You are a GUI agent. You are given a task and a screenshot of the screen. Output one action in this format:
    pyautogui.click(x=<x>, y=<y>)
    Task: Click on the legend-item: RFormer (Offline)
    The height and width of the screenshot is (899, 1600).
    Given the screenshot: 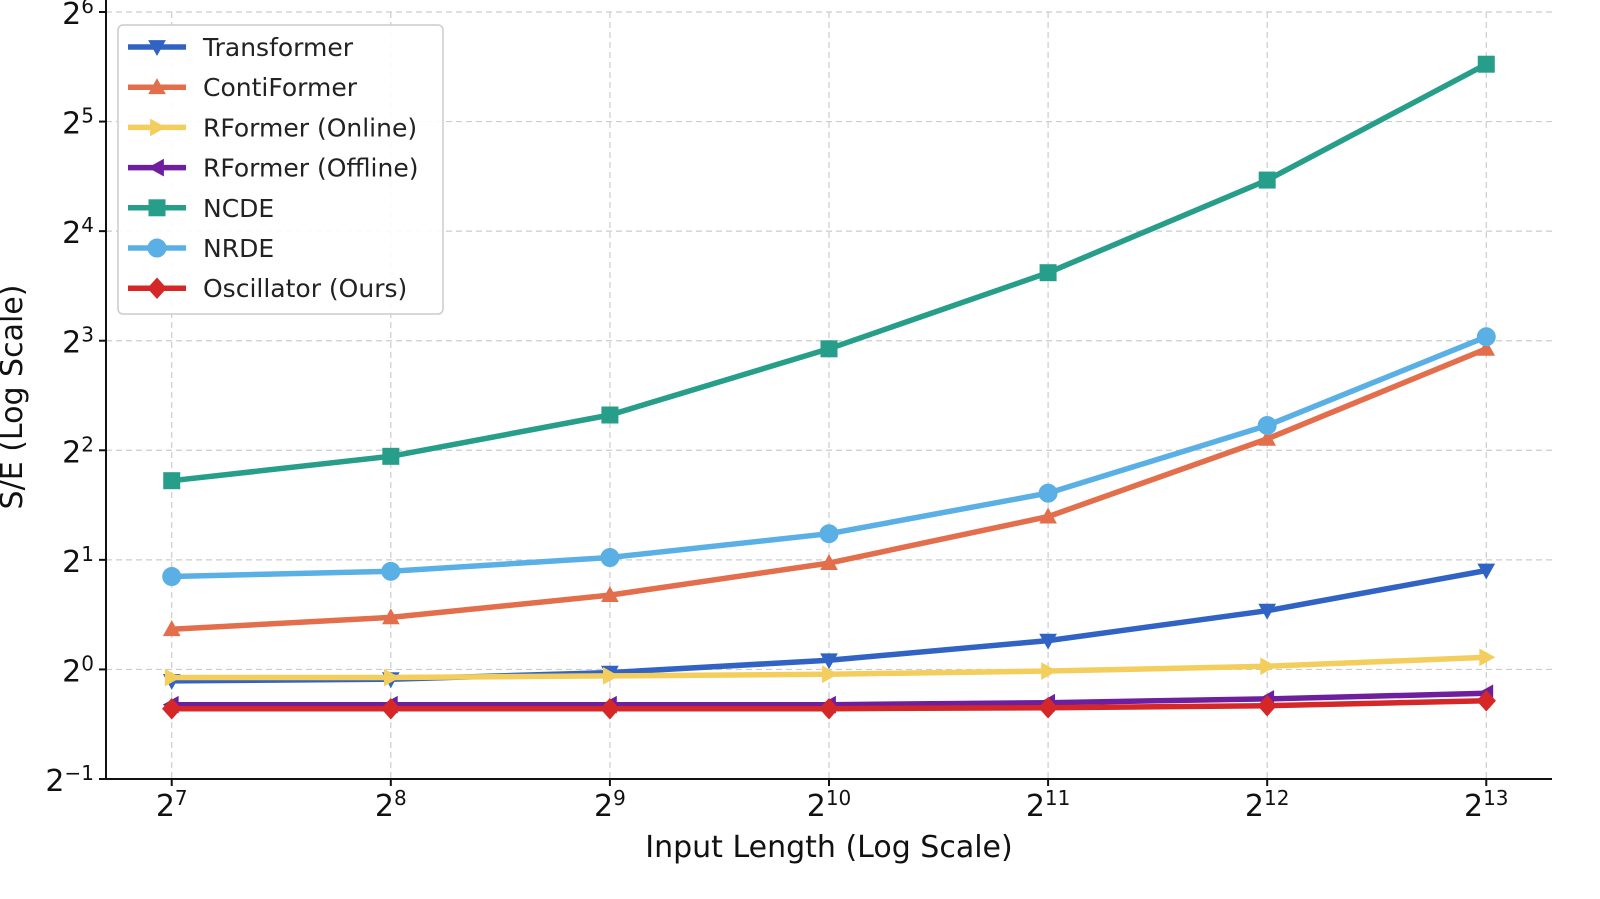 What is the action you would take?
    pyautogui.click(x=273, y=168)
    